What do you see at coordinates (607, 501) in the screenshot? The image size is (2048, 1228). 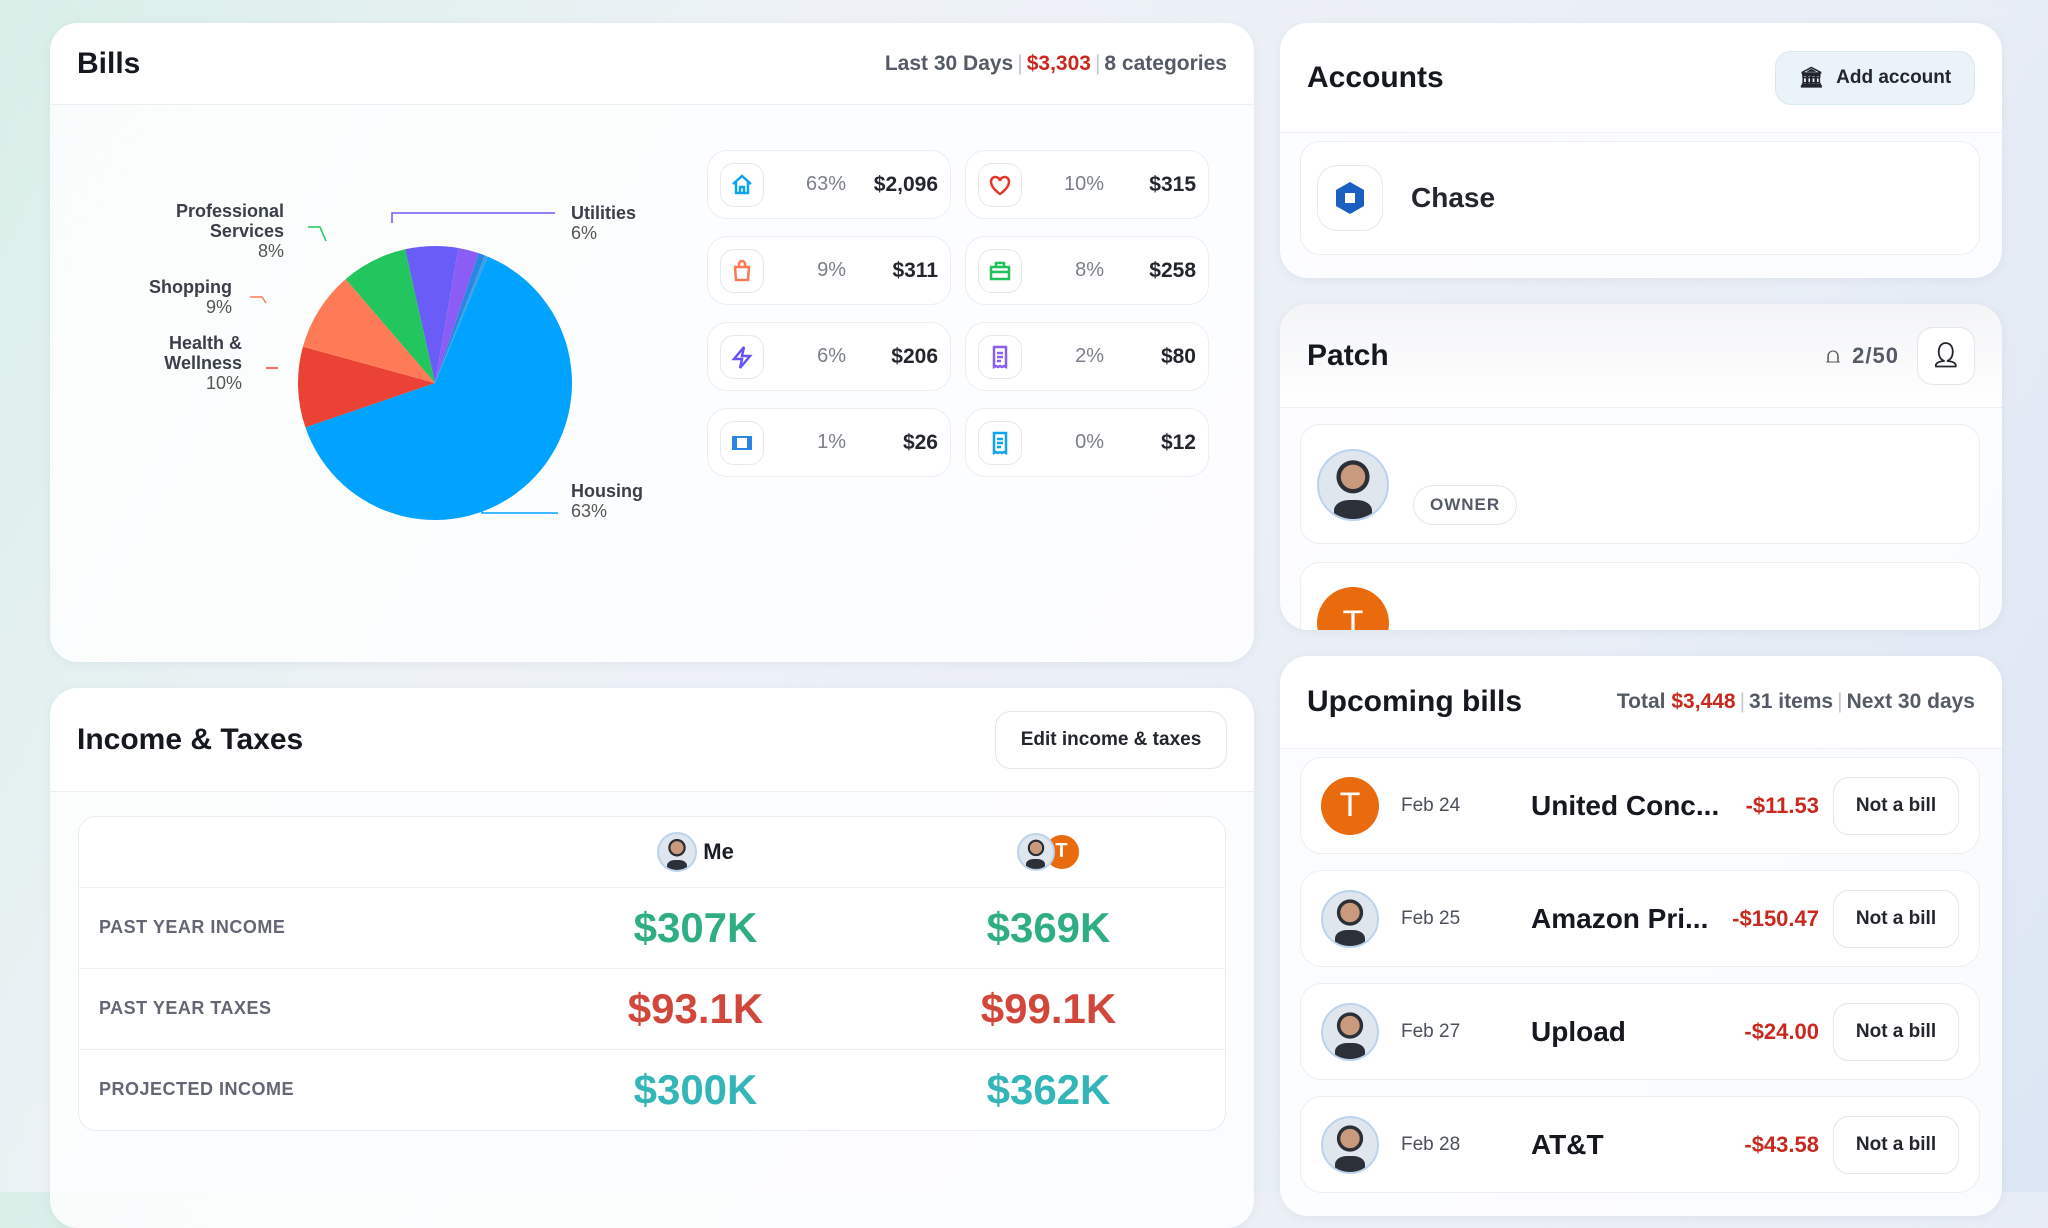 I see `pie-label-housing: Housing 63%` at bounding box center [607, 501].